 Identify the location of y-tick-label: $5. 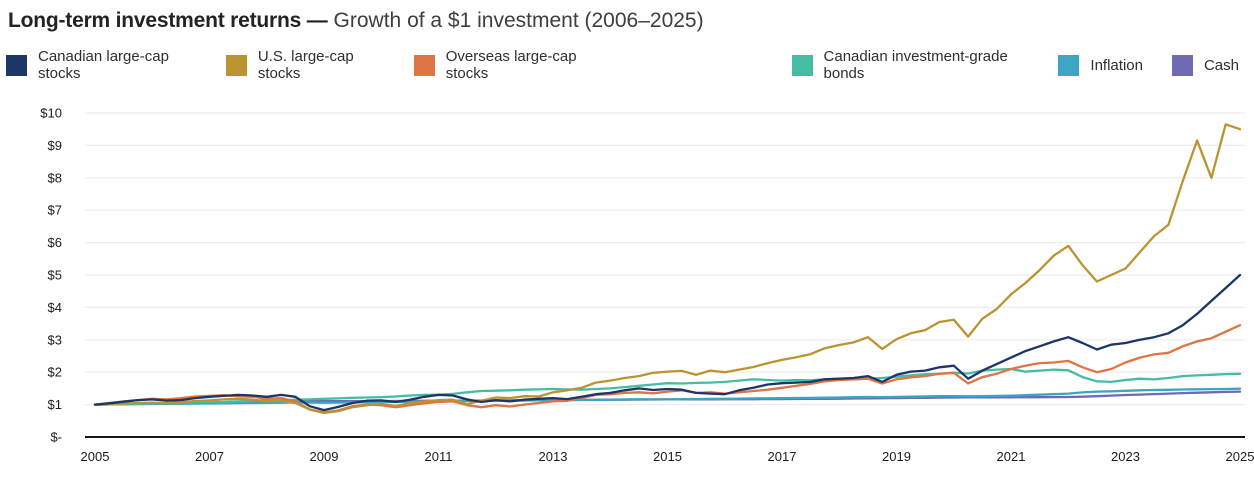
(55, 275).